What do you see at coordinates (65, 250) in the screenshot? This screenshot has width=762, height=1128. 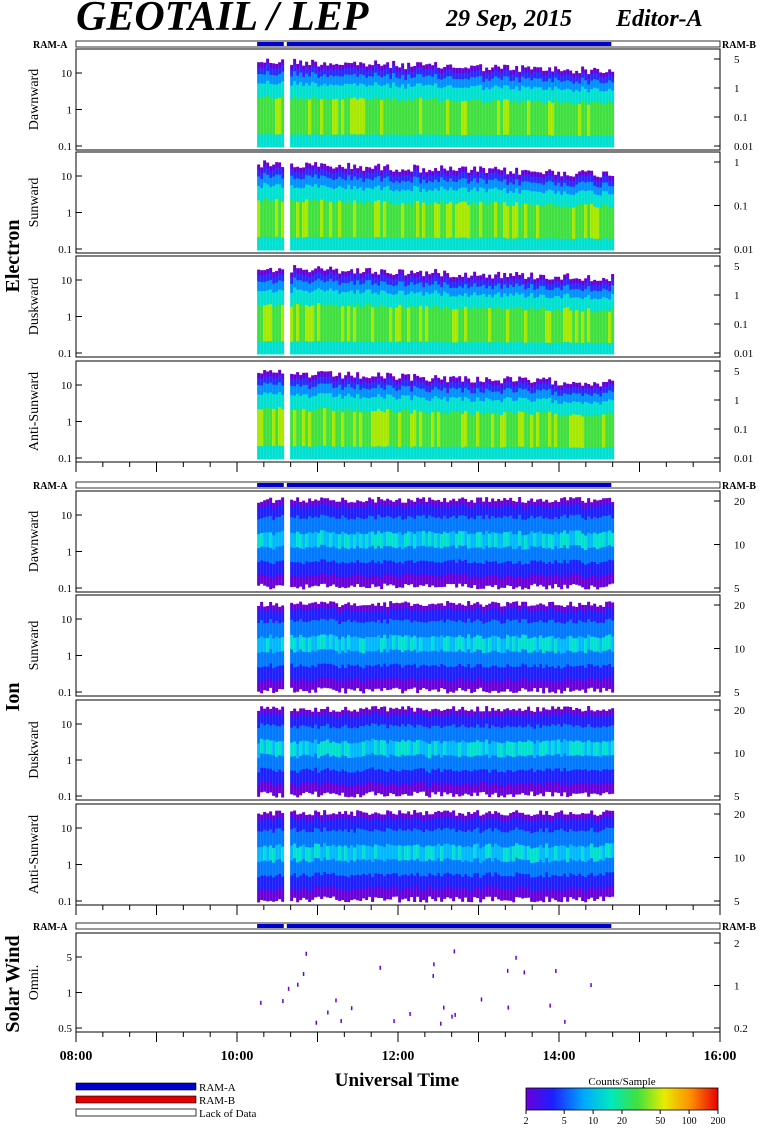 I see `y-tick-label: 0.1` at bounding box center [65, 250].